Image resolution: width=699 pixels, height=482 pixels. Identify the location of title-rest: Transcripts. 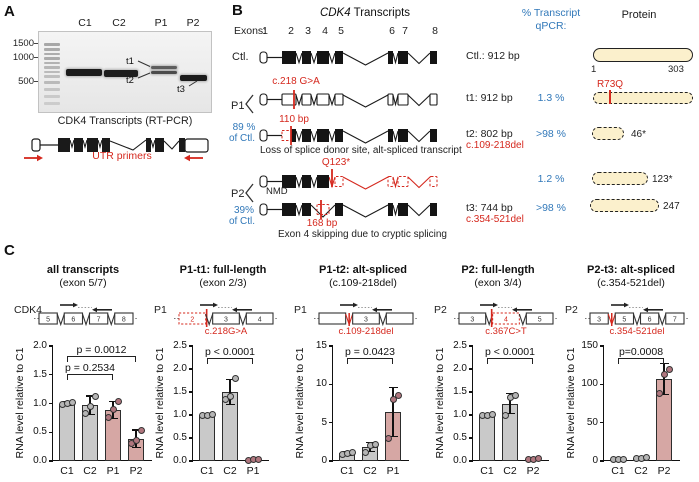
(380, 13).